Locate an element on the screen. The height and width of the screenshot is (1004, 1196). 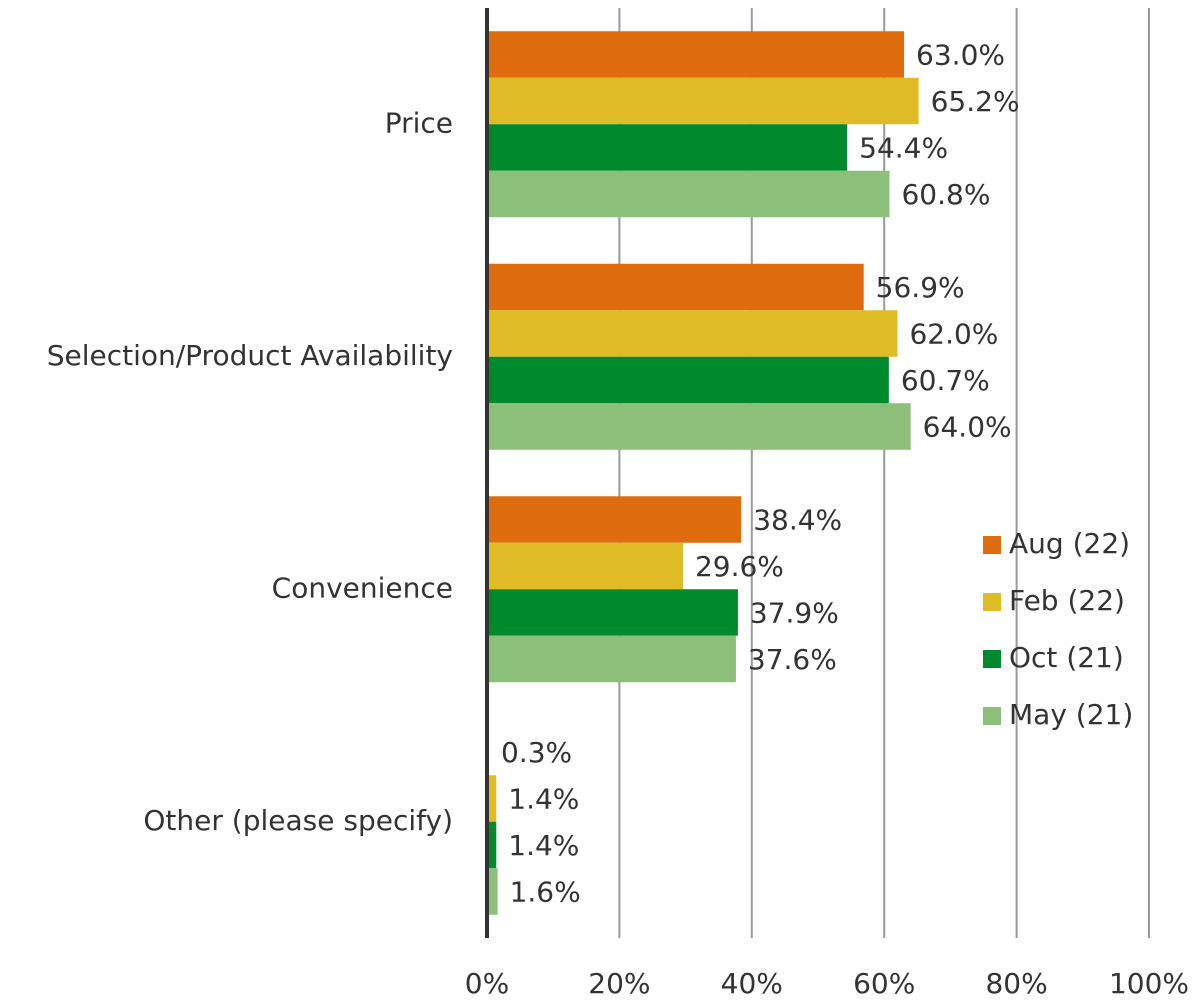
legend-label: Aug (22) is located at coordinates (1069, 543).